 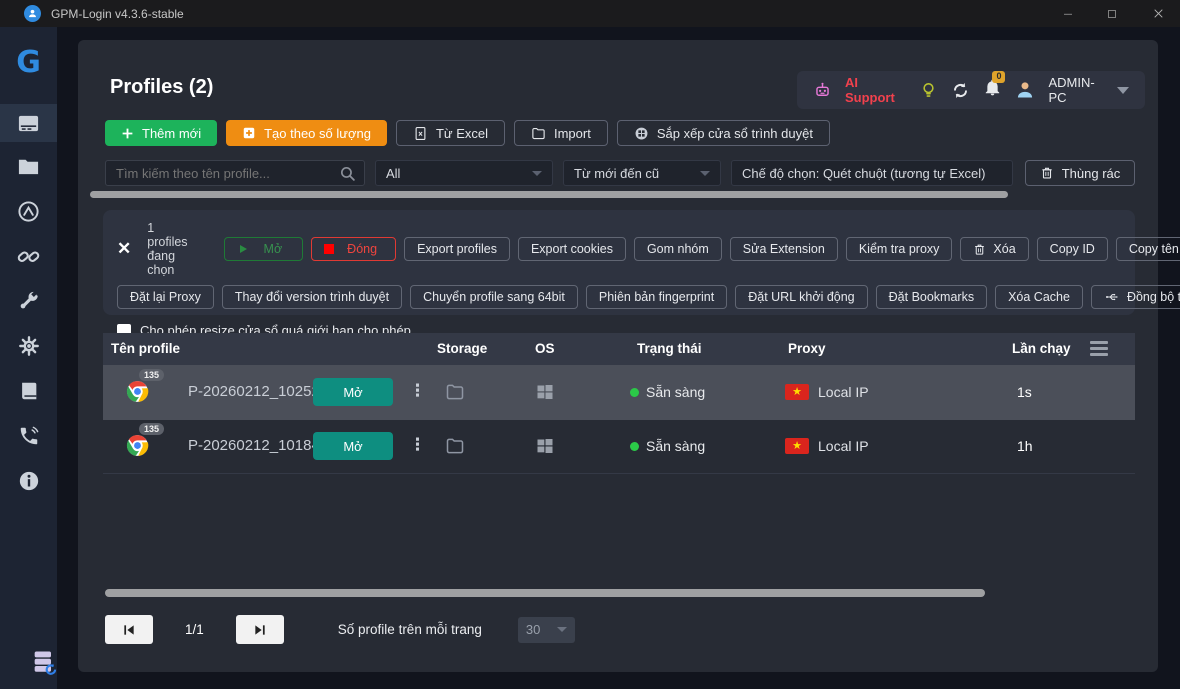 I want to click on search-input, so click(x=226, y=173).